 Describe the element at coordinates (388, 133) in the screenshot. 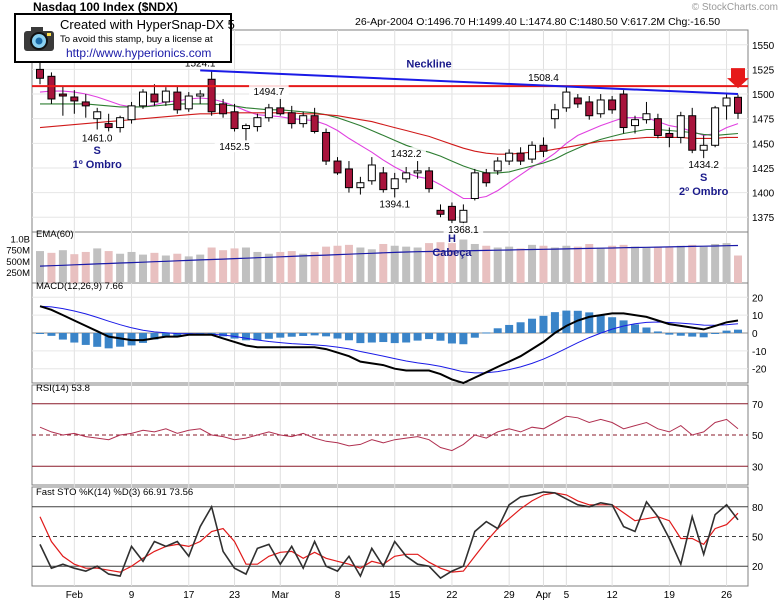

I see `moving-average-long` at that location.